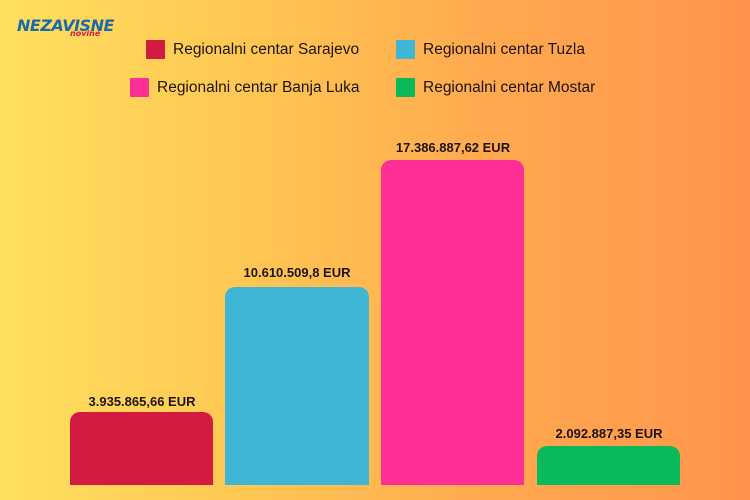 The image size is (750, 500). I want to click on legend-item-sarajevo: Regionalni centar Sarajevo, so click(252, 49).